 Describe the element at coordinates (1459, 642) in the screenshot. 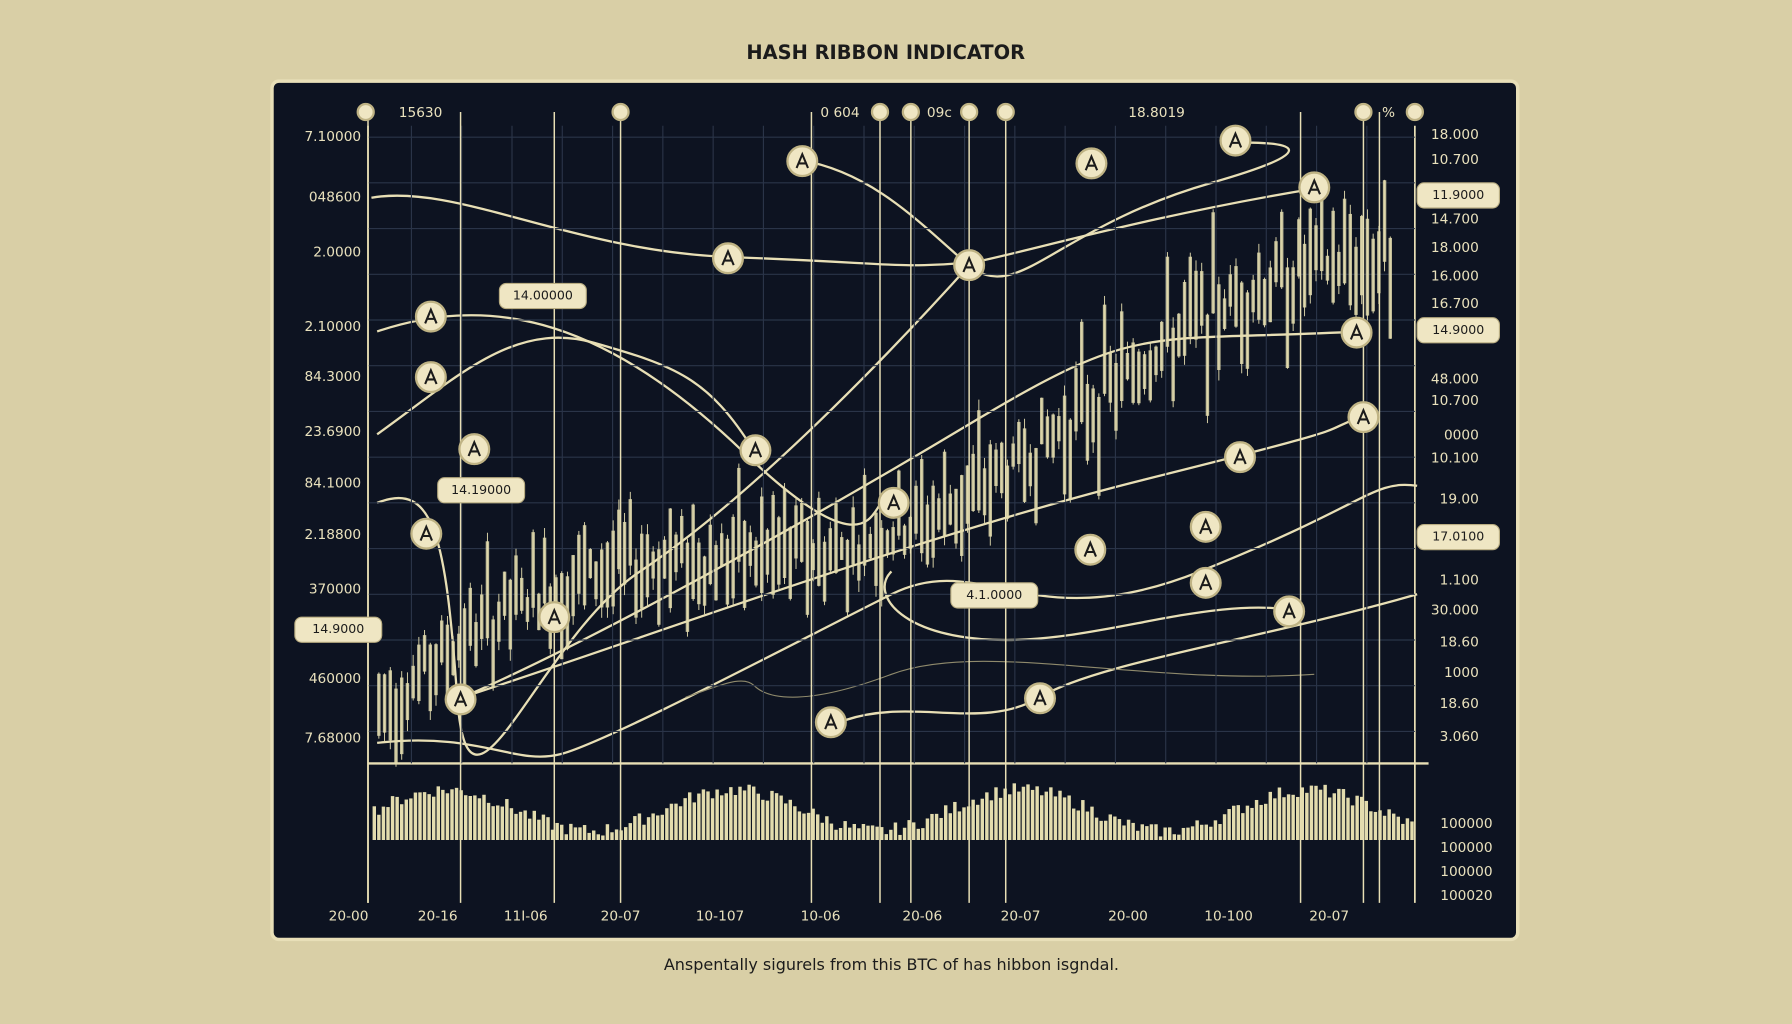

I see `y2-tick-label: 18.60` at that location.